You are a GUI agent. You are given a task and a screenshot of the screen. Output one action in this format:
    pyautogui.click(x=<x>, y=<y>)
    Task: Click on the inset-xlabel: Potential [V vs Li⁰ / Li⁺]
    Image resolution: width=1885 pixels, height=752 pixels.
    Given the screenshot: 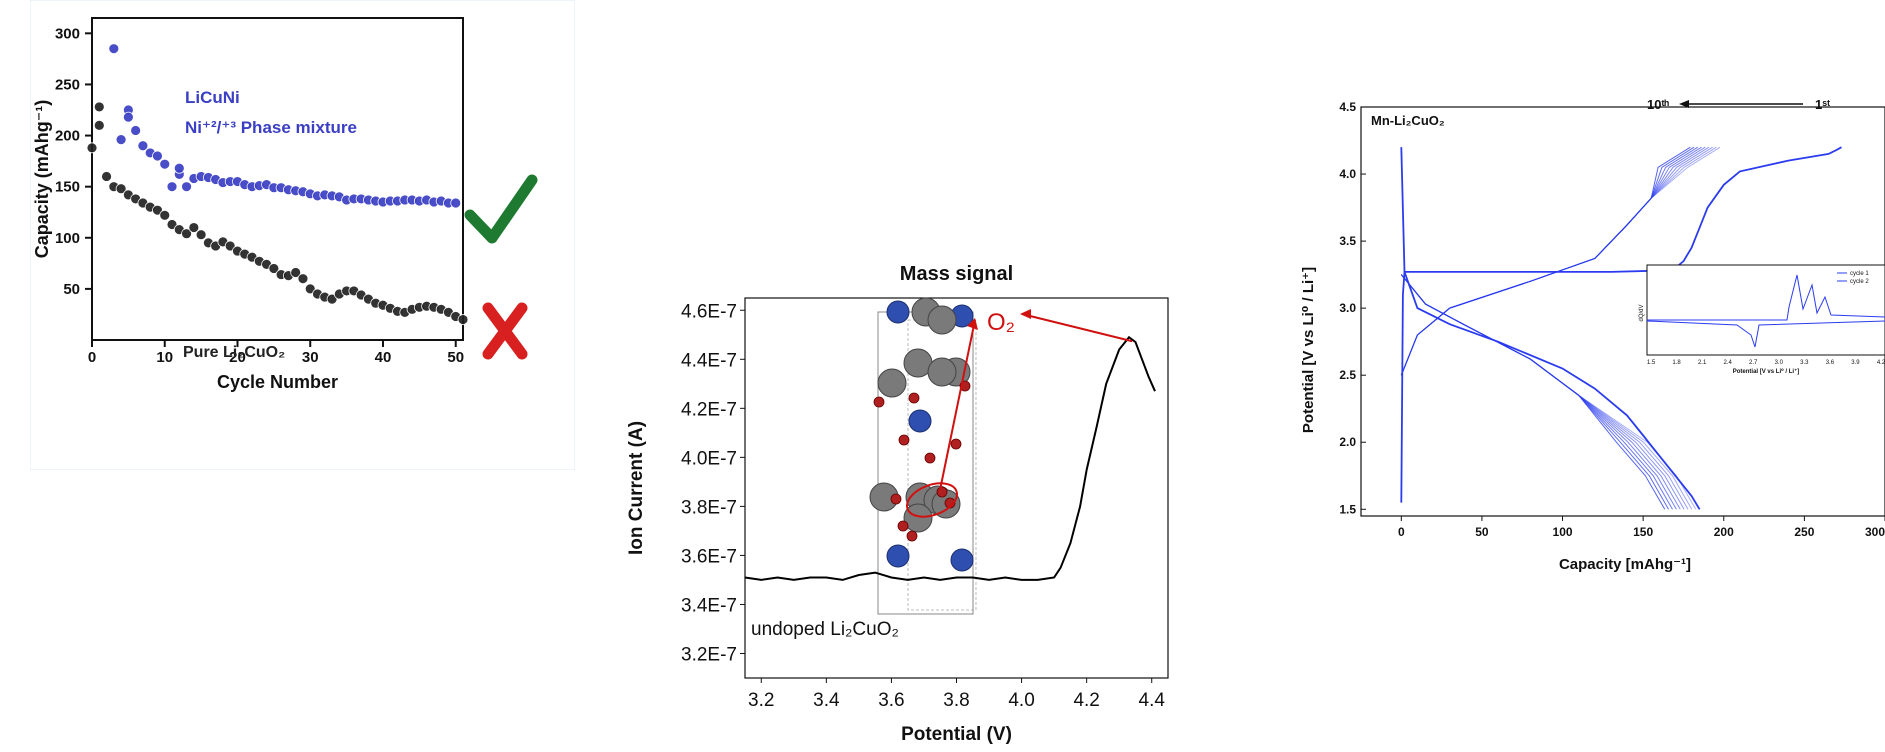 What is the action you would take?
    pyautogui.click(x=1766, y=371)
    